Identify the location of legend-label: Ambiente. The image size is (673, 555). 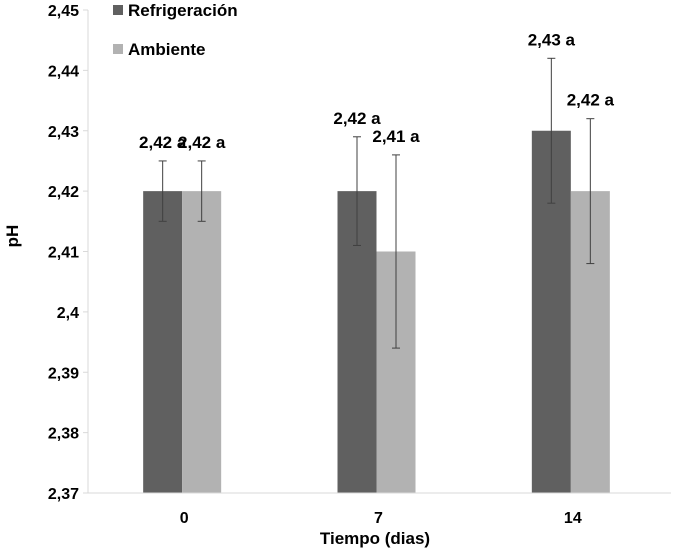
(166, 49).